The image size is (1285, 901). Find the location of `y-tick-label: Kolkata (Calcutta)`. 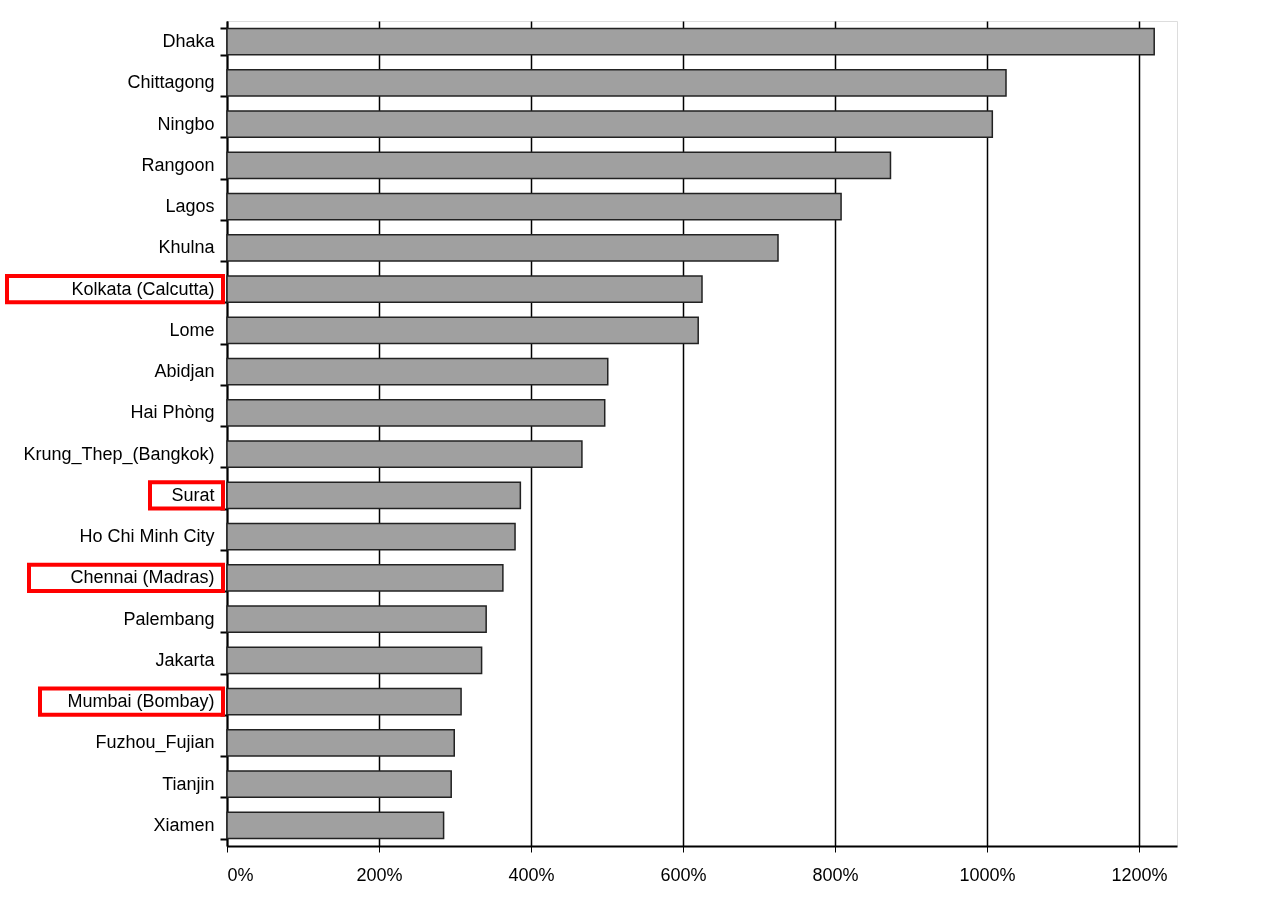

y-tick-label: Kolkata (Calcutta) is located at coordinates (143, 288).